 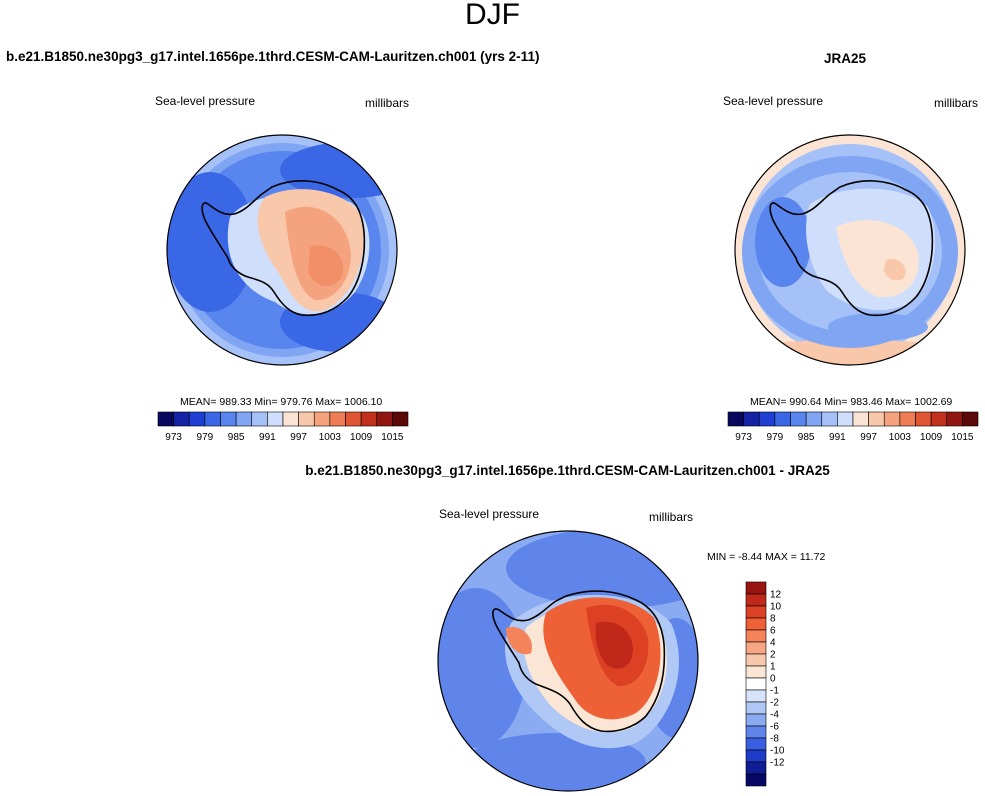 I want to click on colorbar-model-tick-label: 997, so click(x=298, y=437).